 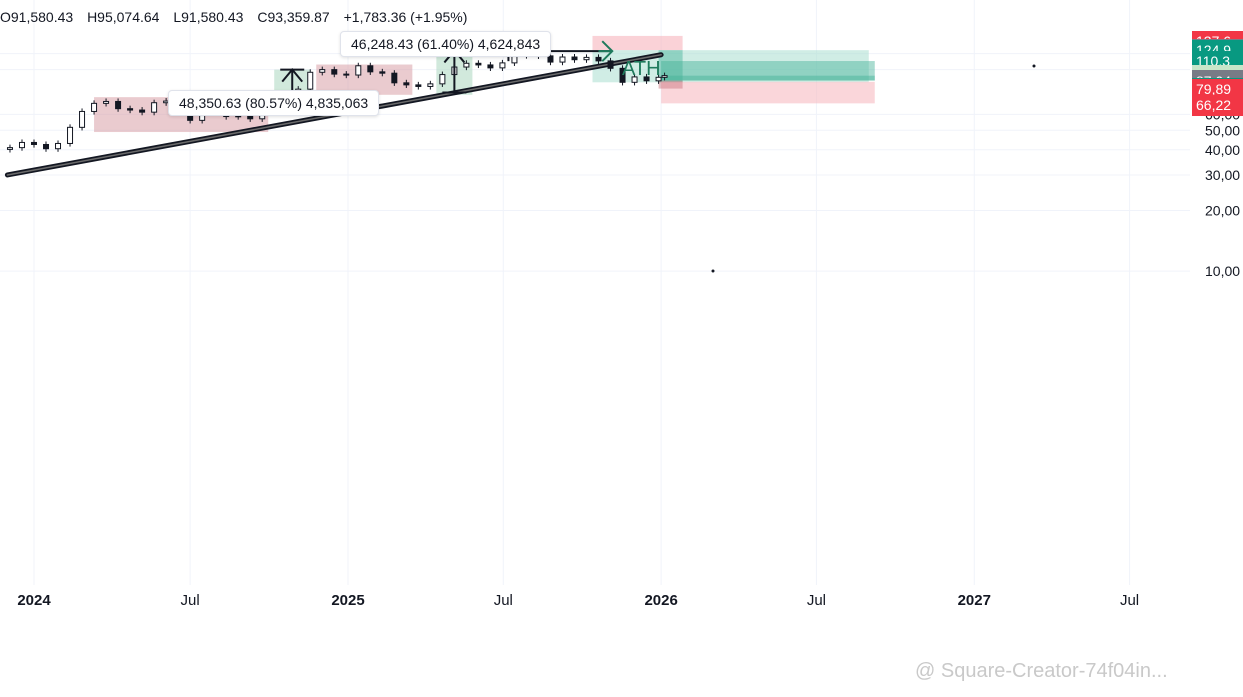 What do you see at coordinates (578, 600) in the screenshot?
I see `x-axis: 2024 Jul 2025 Jul 2026 Jul 2027 Jul` at bounding box center [578, 600].